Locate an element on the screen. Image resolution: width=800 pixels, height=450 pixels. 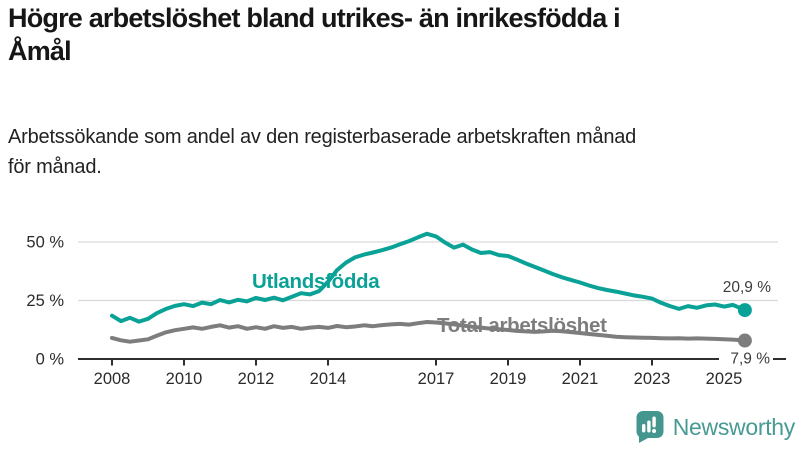
y-tick-label: 25 % is located at coordinates (45, 301).